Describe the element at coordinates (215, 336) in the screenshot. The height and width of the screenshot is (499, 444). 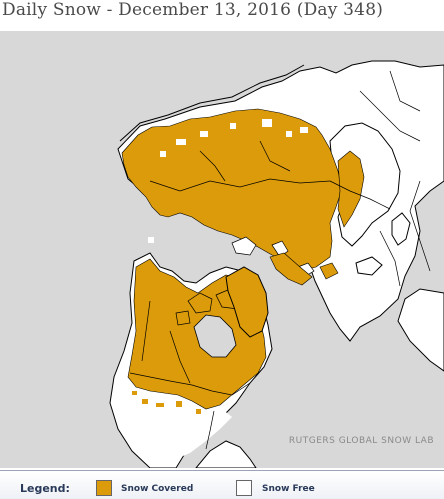
I see `hudson-bay` at that location.